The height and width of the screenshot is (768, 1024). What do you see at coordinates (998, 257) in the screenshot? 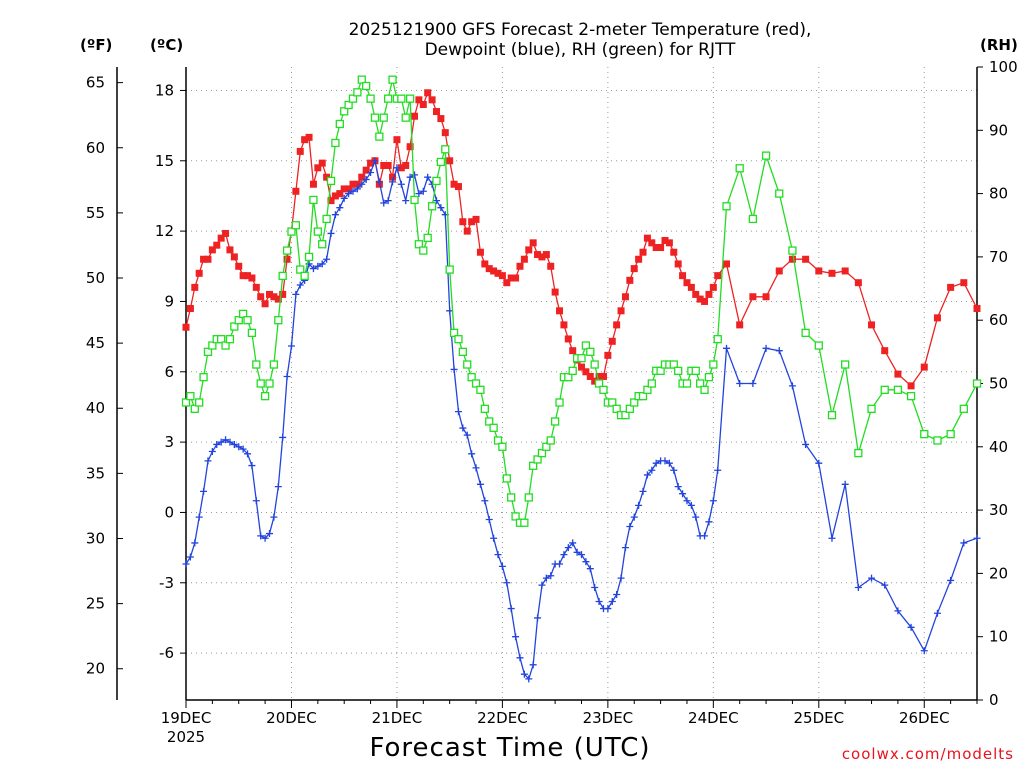
I see `rh-tick-label: 70` at bounding box center [998, 257].